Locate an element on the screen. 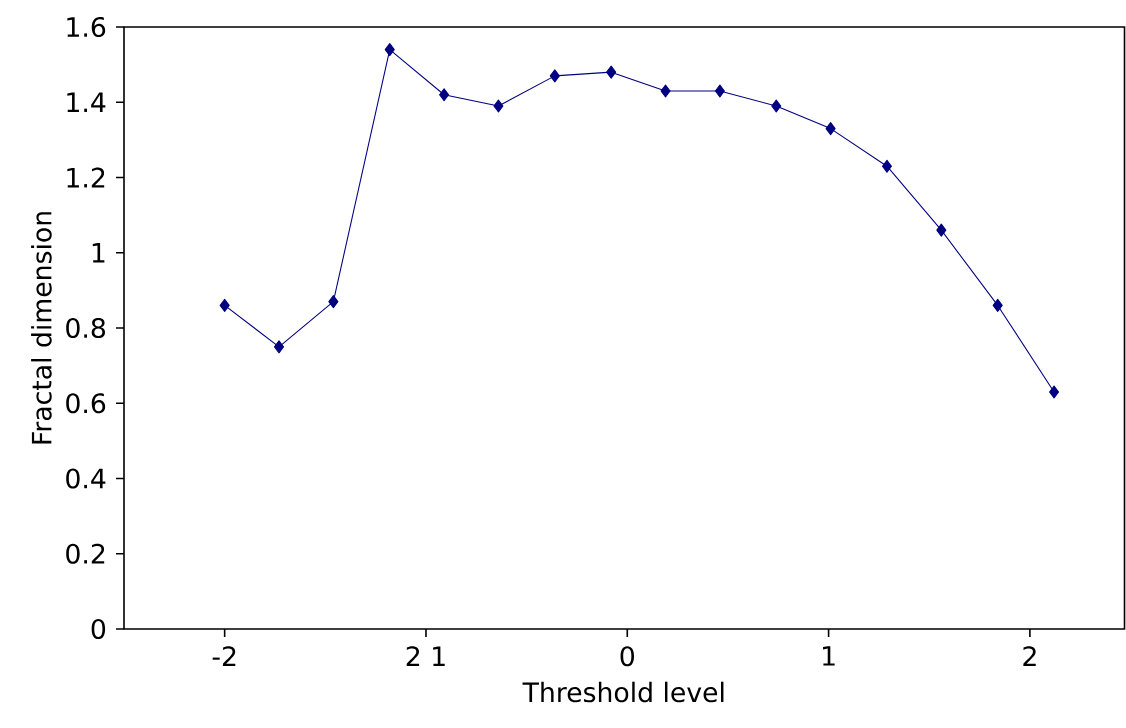  y-axis-title: Fractal dimension is located at coordinates (41, 328).